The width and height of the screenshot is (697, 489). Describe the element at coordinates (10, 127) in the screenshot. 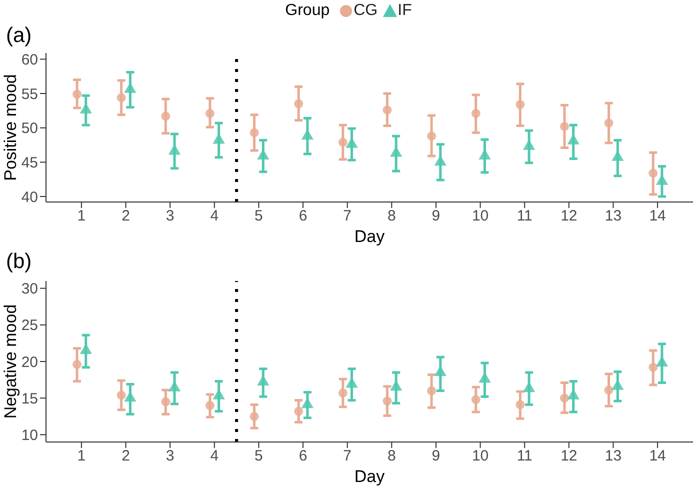

I see `y-axis-title: Positive mood` at that location.